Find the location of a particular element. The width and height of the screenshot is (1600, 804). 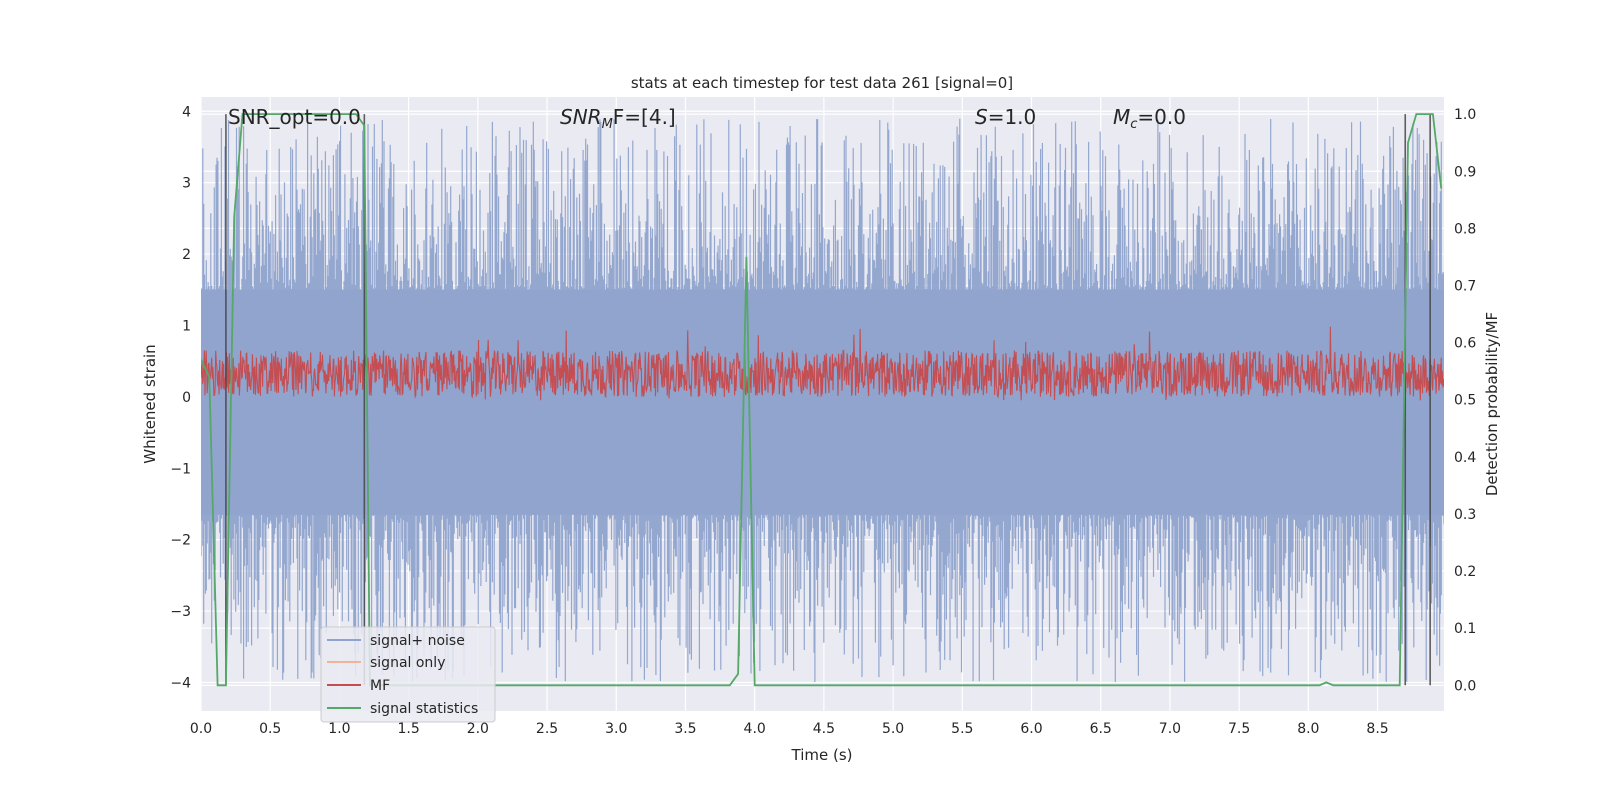

legend-label-mf: MF is located at coordinates (380, 686).